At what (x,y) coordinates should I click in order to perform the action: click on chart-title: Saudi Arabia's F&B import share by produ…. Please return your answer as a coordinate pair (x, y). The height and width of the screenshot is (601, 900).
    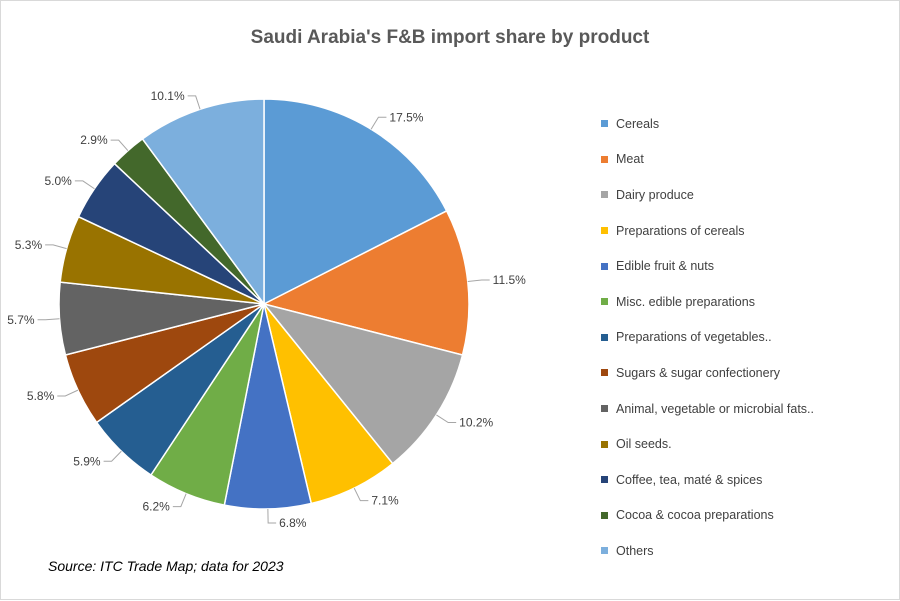
    Looking at the image, I should click on (450, 37).